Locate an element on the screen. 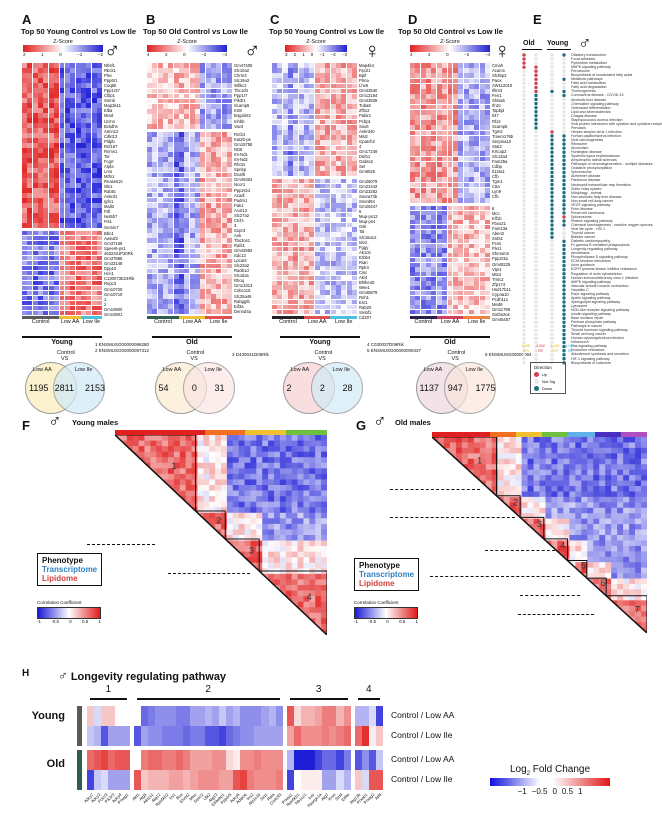  direction-legend-item: Down is located at coordinates (548, 388).